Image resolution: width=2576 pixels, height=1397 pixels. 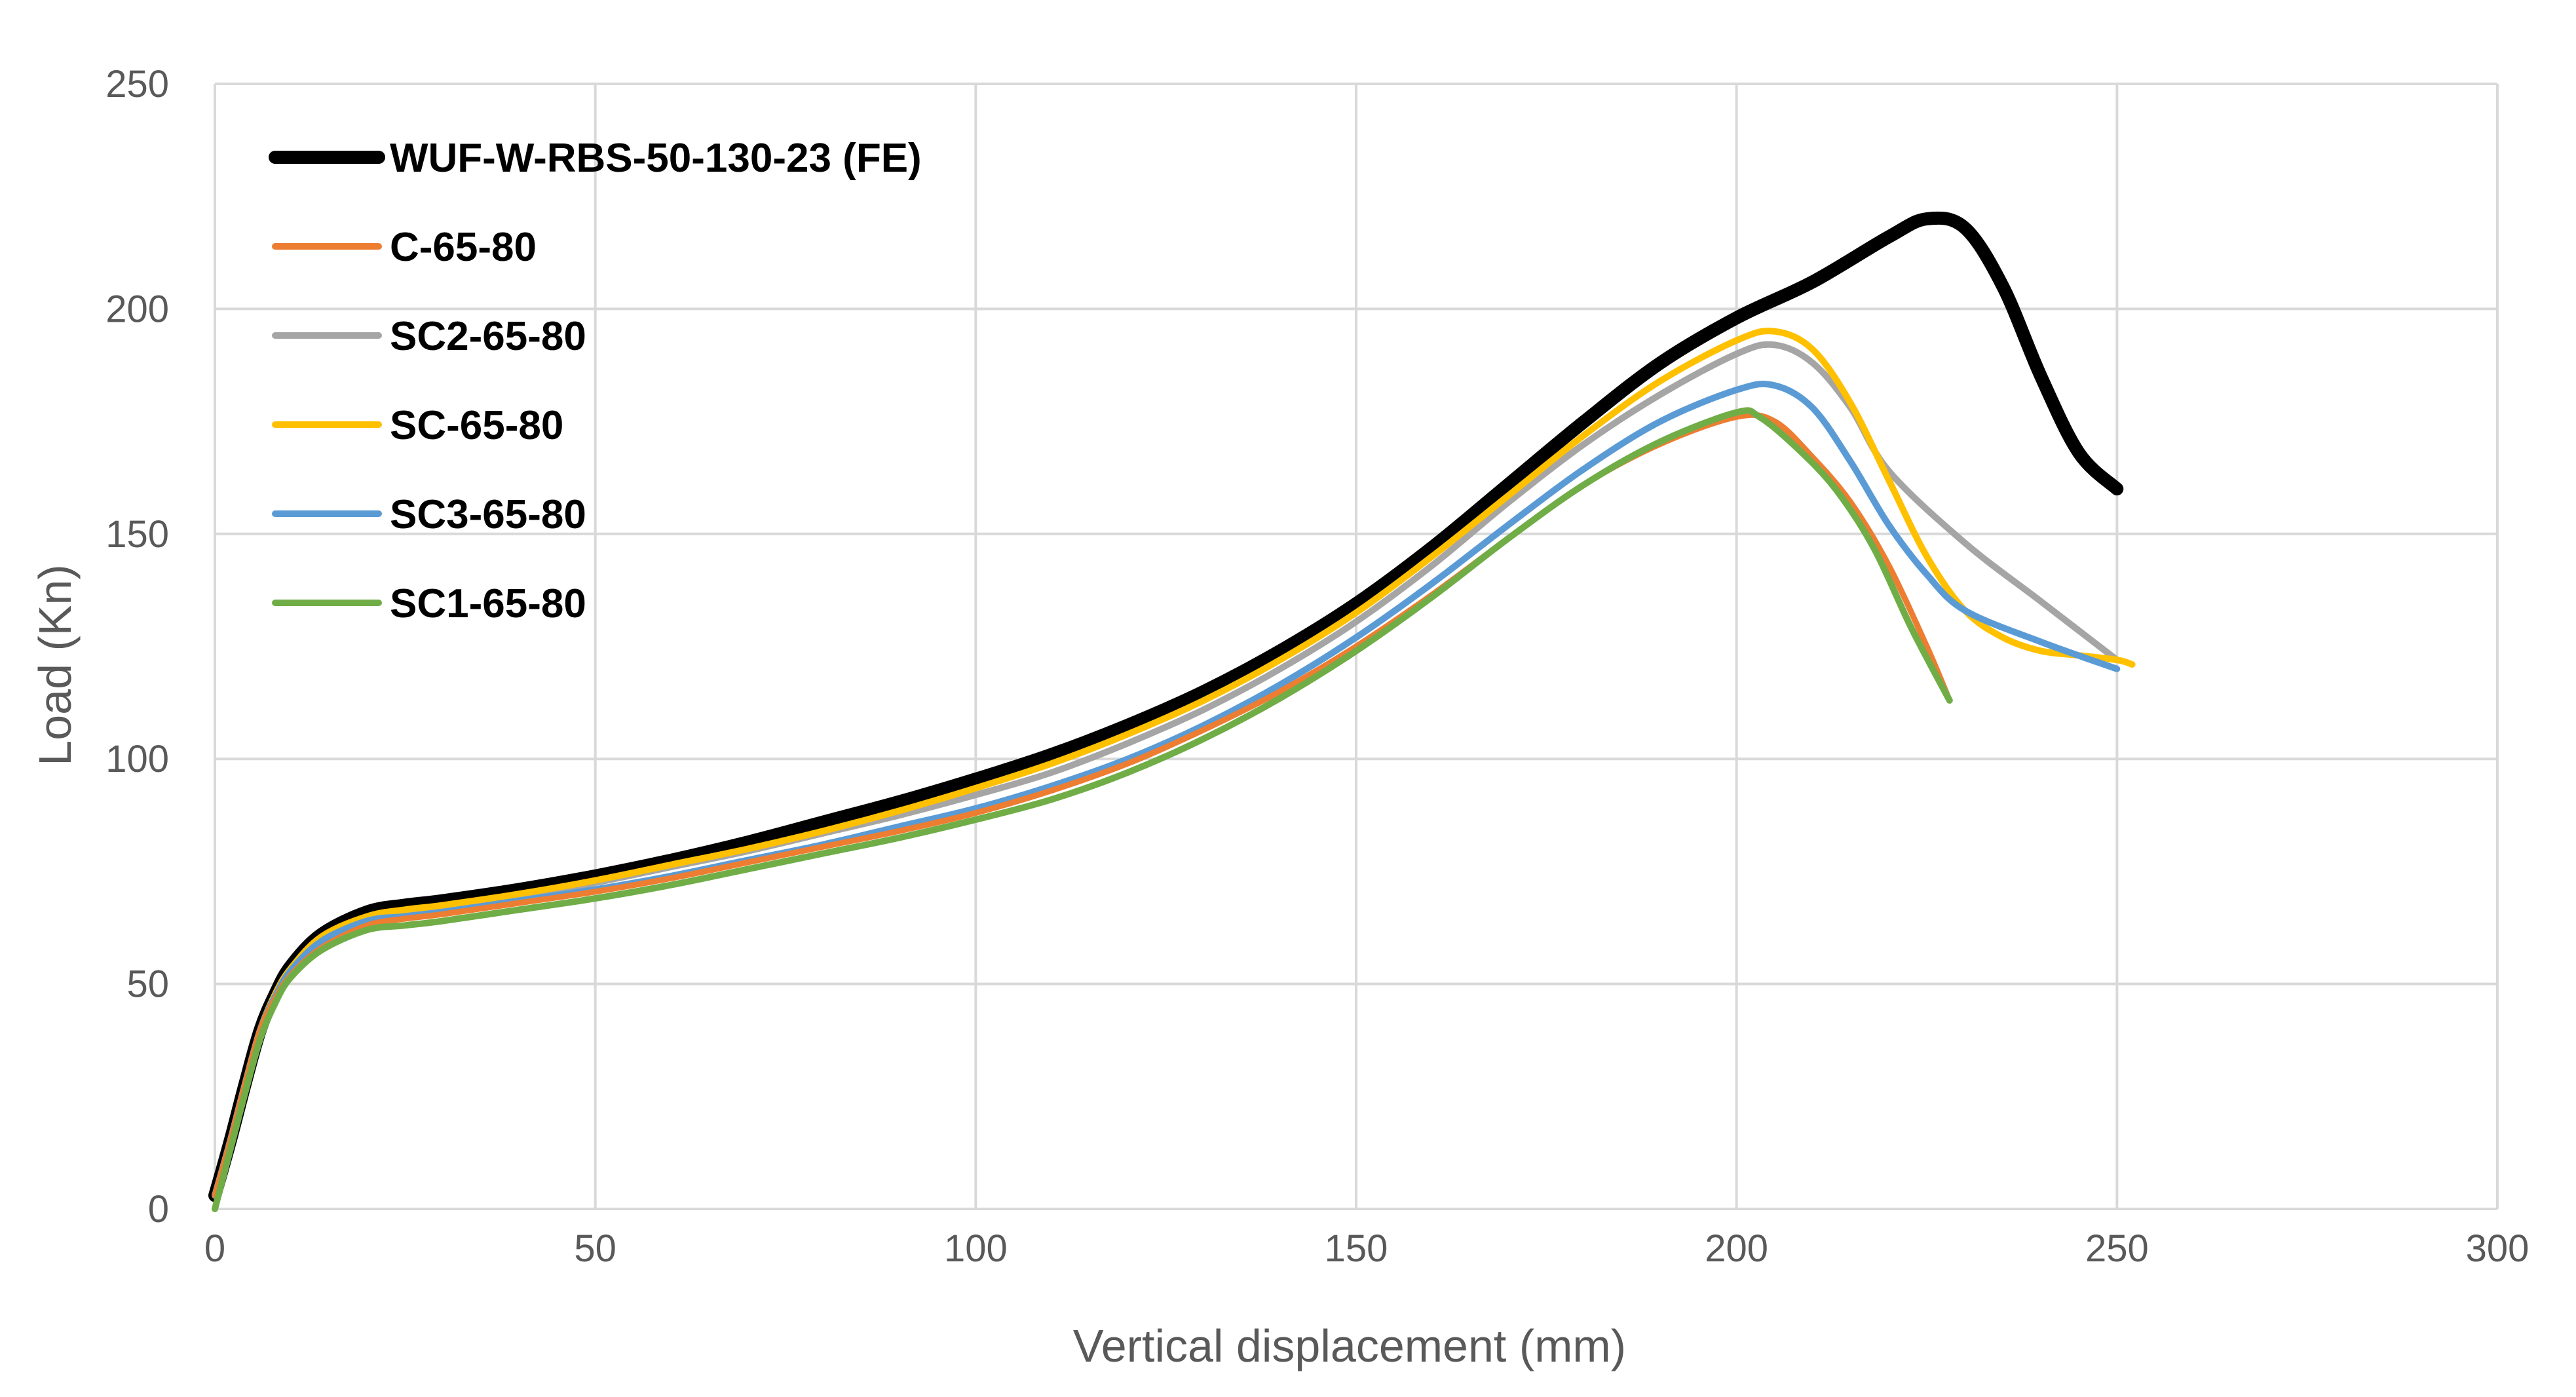 I want to click on y-tick-label: 50, so click(x=147, y=985).